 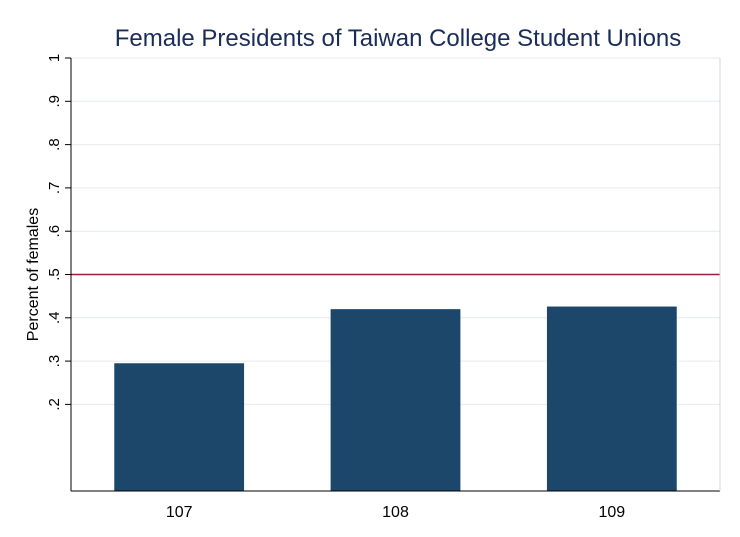 What do you see at coordinates (611, 512) in the screenshot?
I see `x-tick-label: 109` at bounding box center [611, 512].